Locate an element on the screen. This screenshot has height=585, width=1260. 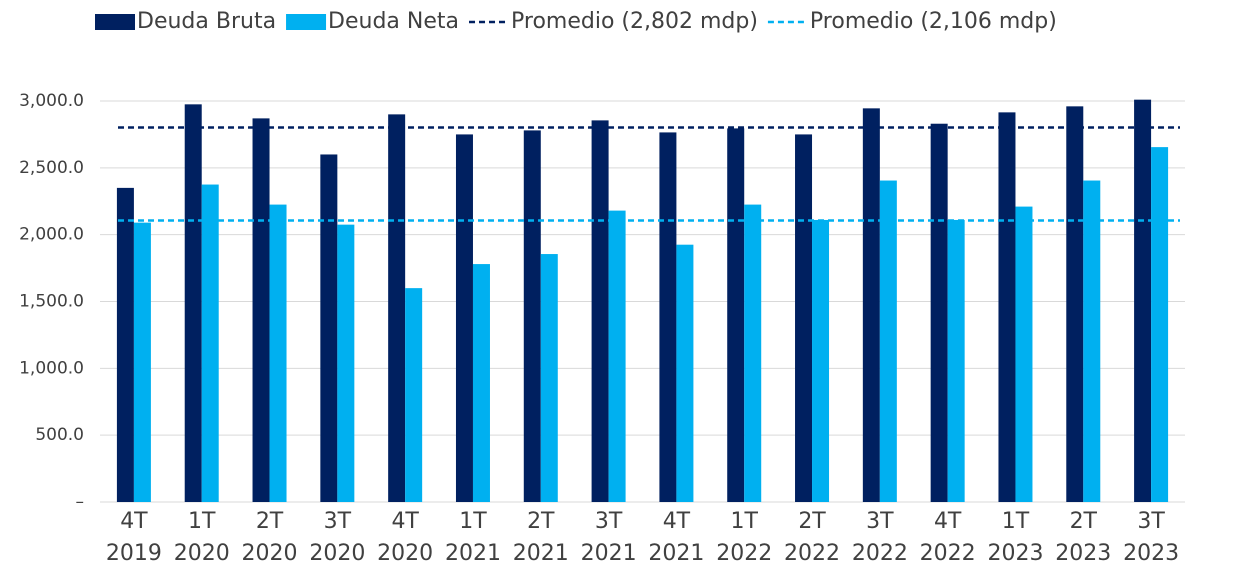
x-tick-label: 3T 2021 is located at coordinates (608, 537).